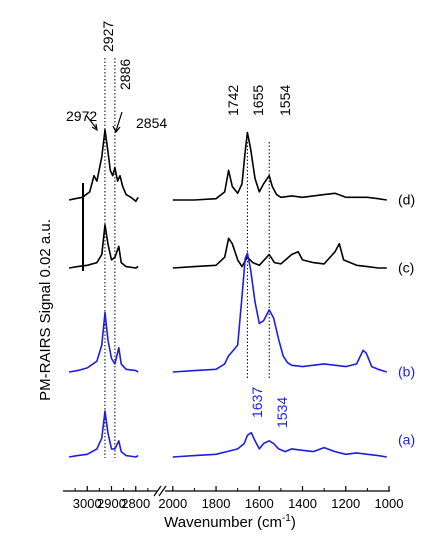 This screenshot has width=435, height=541. I want to click on peak-label-1655: 1655, so click(258, 100).